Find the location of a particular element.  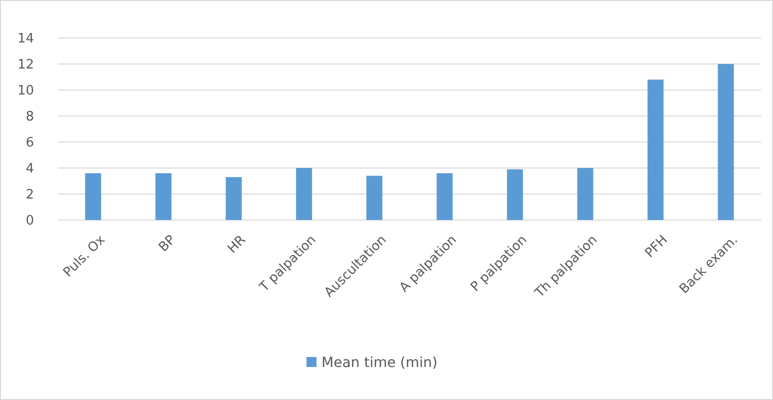

y-tick-label: 4 is located at coordinates (30, 169).